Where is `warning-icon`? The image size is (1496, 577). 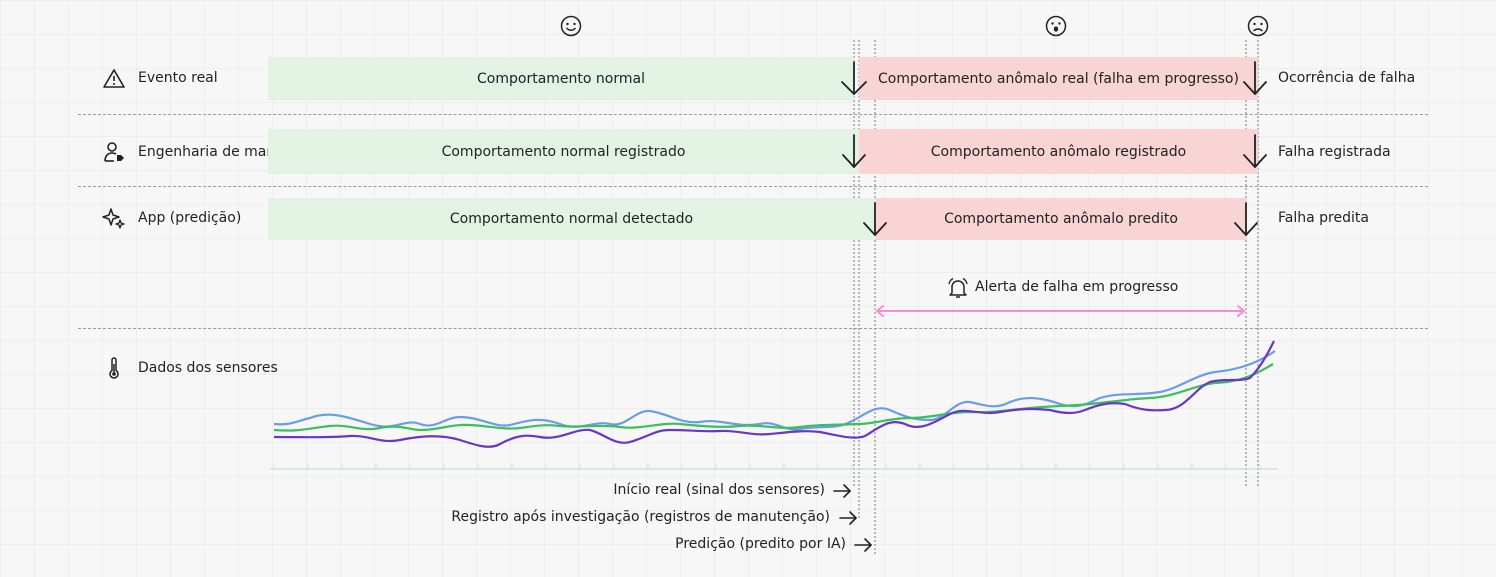 warning-icon is located at coordinates (114, 78).